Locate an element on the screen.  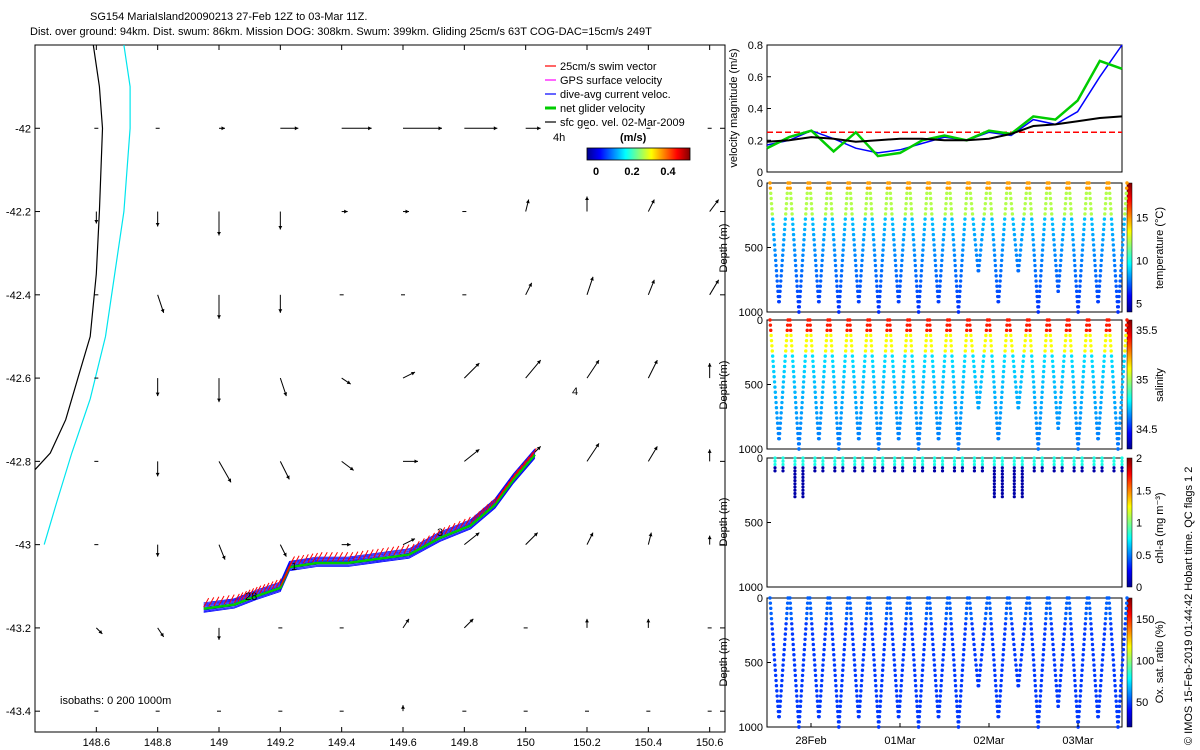
map-ytick-label: -42 is located at coordinates (23, 129).